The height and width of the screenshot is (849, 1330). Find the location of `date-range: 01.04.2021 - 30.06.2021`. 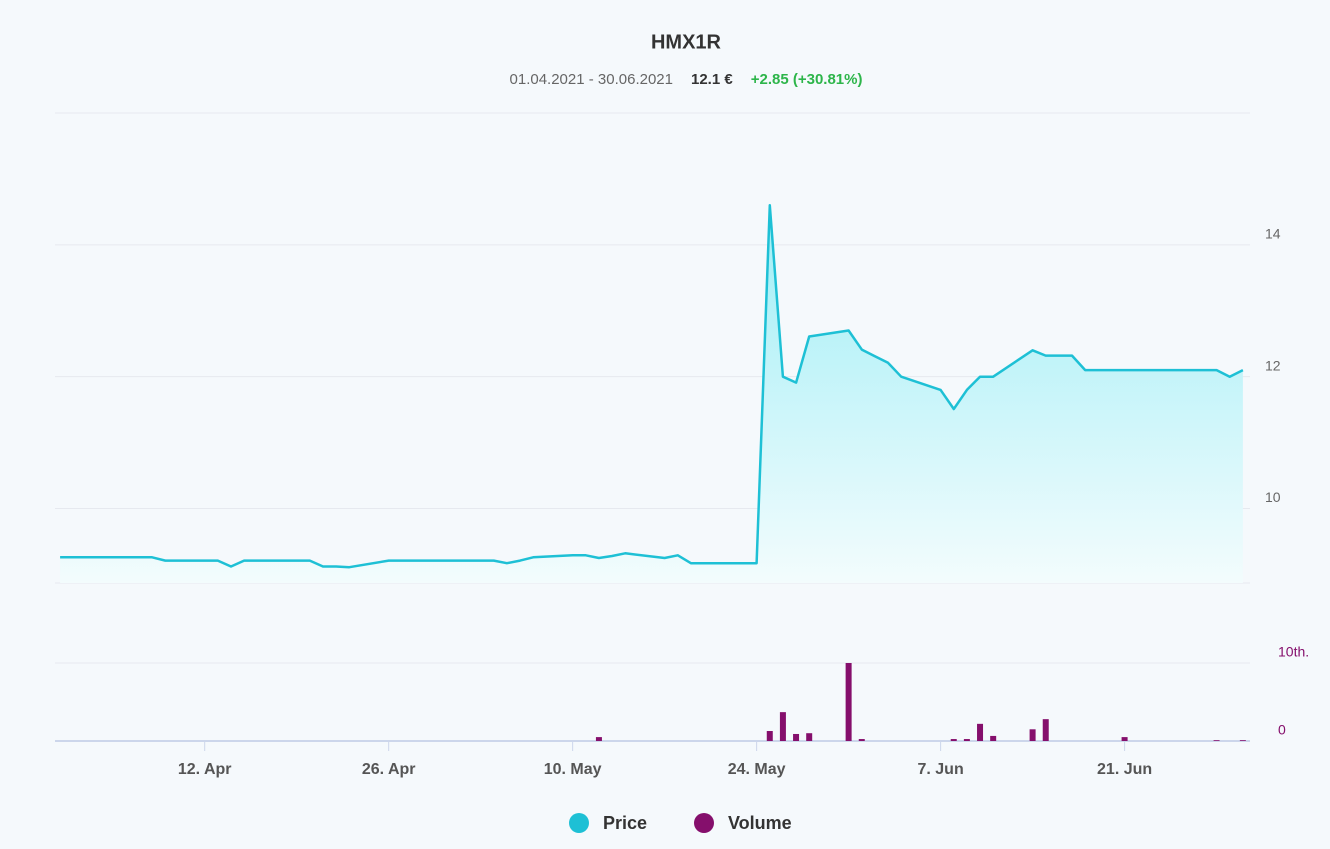

date-range: 01.04.2021 - 30.06.2021 is located at coordinates (591, 79).